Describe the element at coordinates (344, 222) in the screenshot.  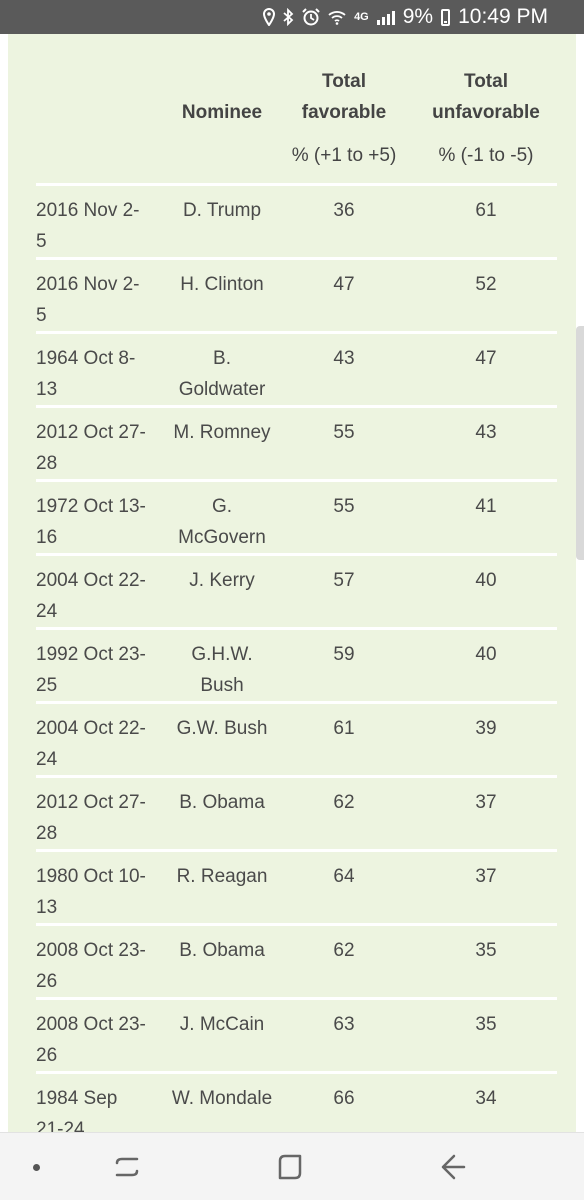
I see `favorable-cell: 36` at that location.